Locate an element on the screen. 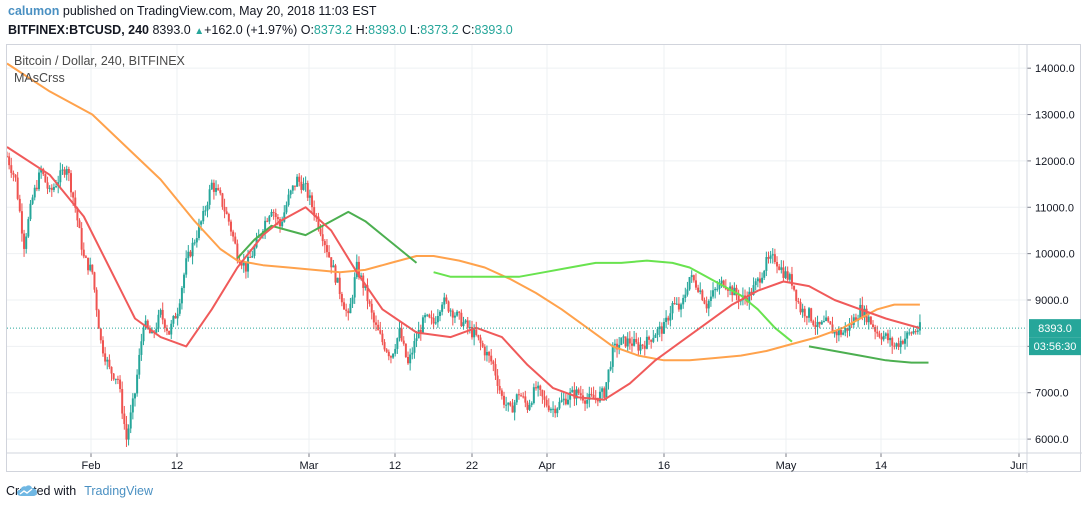 The width and height of the screenshot is (1087, 509). author-link: calumon is located at coordinates (34, 11).